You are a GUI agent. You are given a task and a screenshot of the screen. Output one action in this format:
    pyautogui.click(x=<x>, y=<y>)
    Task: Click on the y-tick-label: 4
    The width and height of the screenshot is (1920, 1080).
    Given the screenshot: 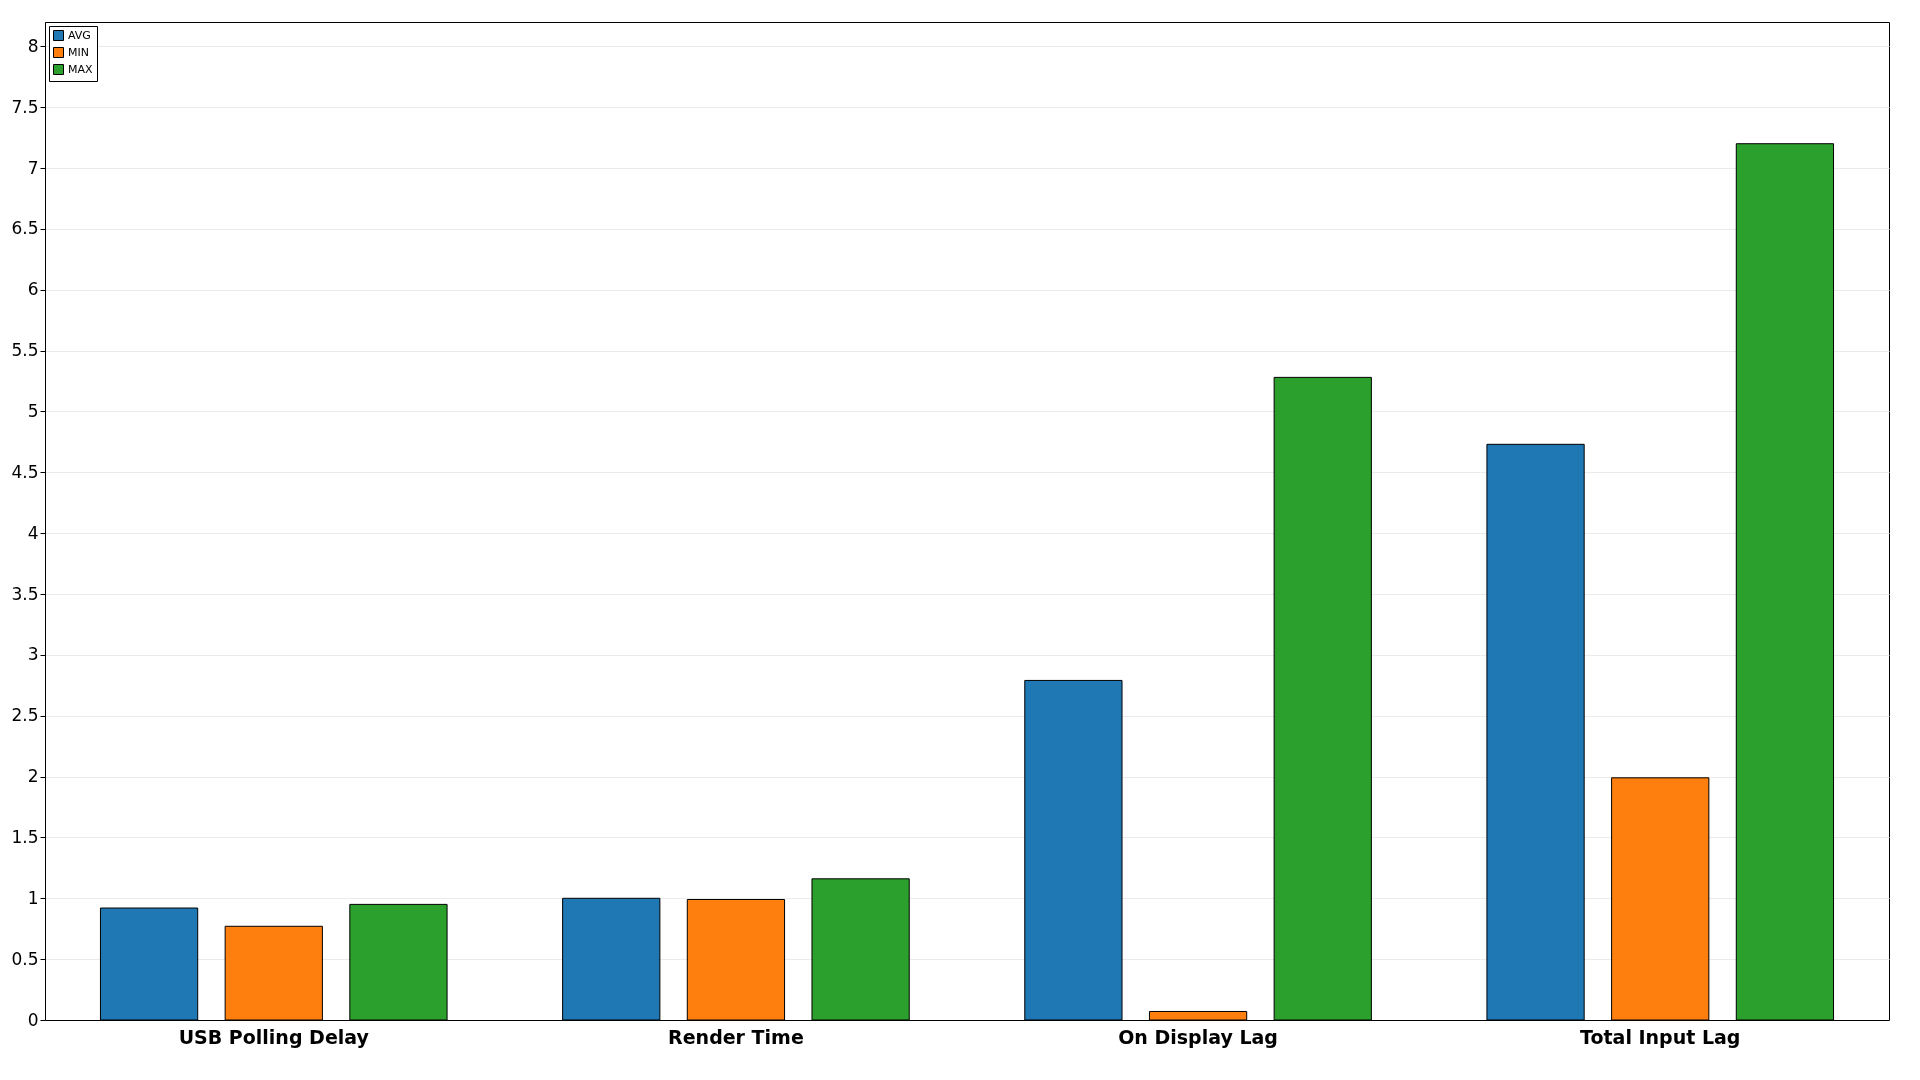 What is the action you would take?
    pyautogui.click(x=33, y=532)
    